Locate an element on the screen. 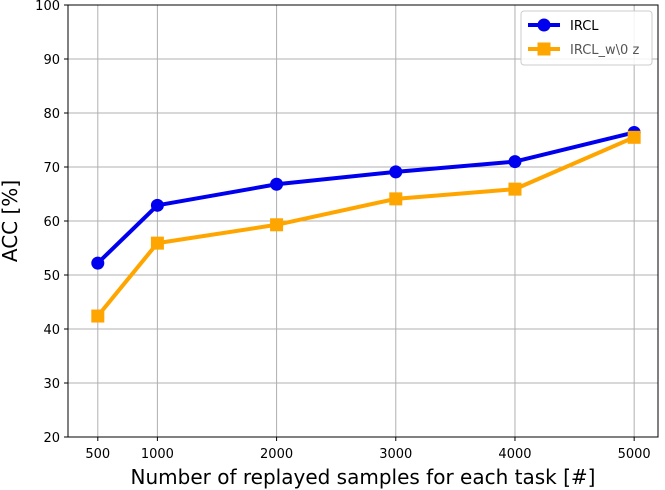 The image size is (665, 490). x-tick-label: 3000 is located at coordinates (395, 454).